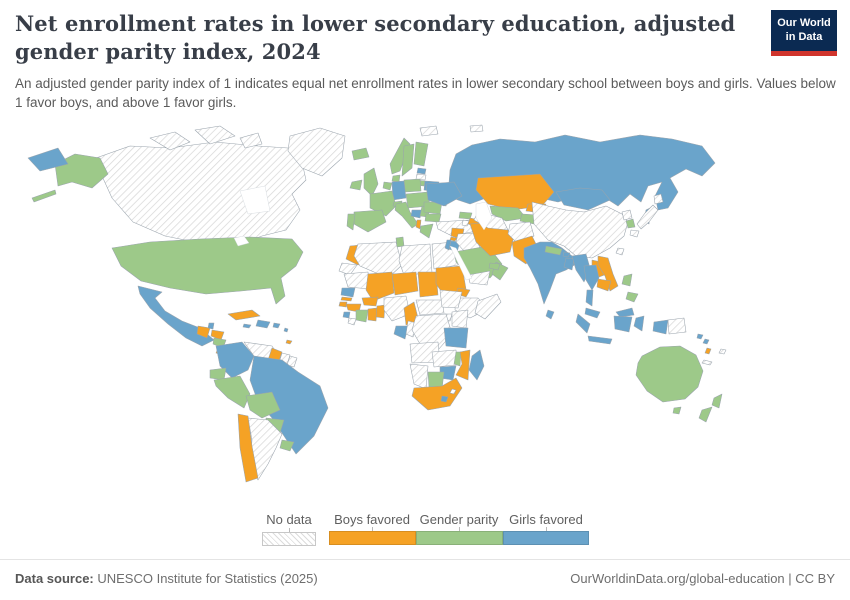  I want to click on country-yemen, so click(479, 278).